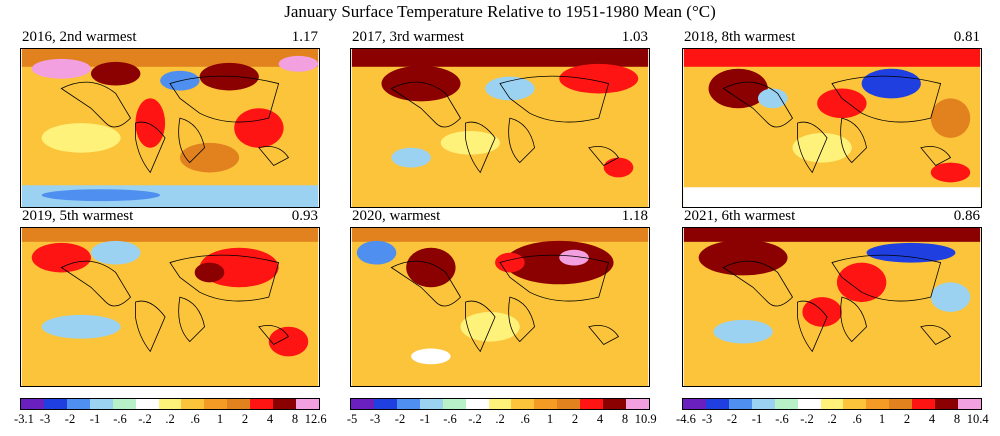 The width and height of the screenshot is (1000, 436). I want to click on legend-tick-label: 10.9, so click(645, 419).